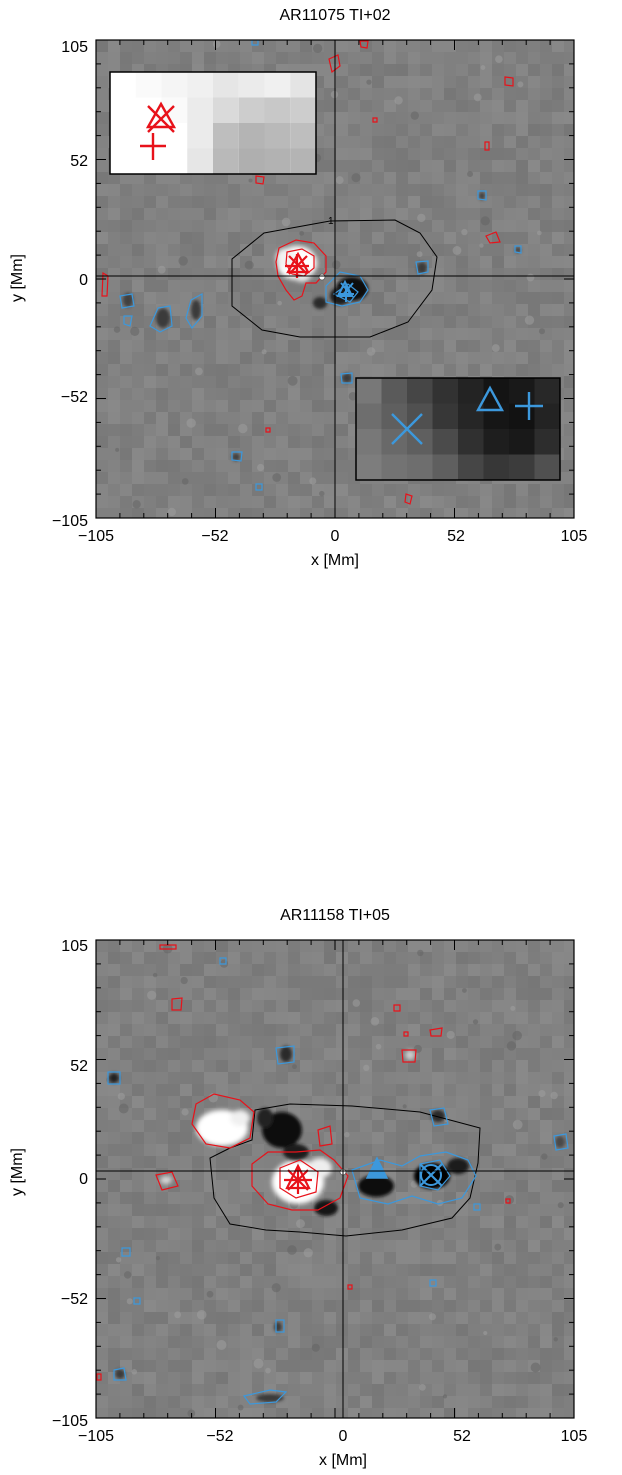 The height and width of the screenshot is (1475, 622). I want to click on panel-1-title: AR11075 TI+02, so click(334, 15).